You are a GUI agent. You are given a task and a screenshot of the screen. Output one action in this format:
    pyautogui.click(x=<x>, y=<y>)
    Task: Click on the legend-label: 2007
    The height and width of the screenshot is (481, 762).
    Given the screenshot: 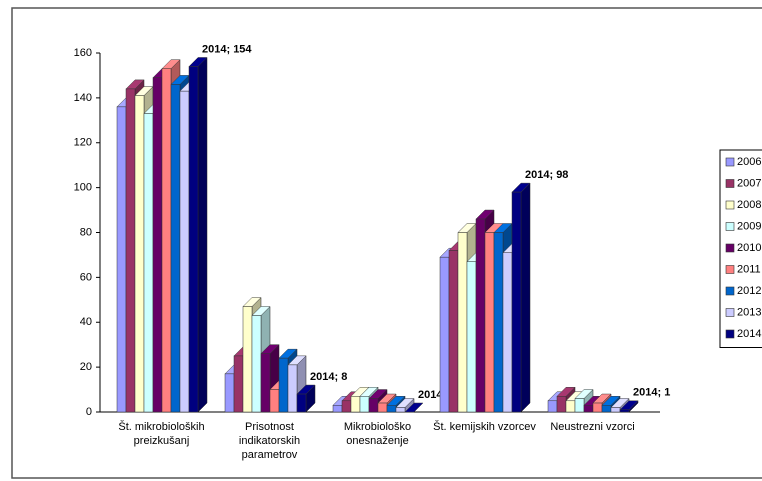 What is the action you would take?
    pyautogui.click(x=749, y=183)
    